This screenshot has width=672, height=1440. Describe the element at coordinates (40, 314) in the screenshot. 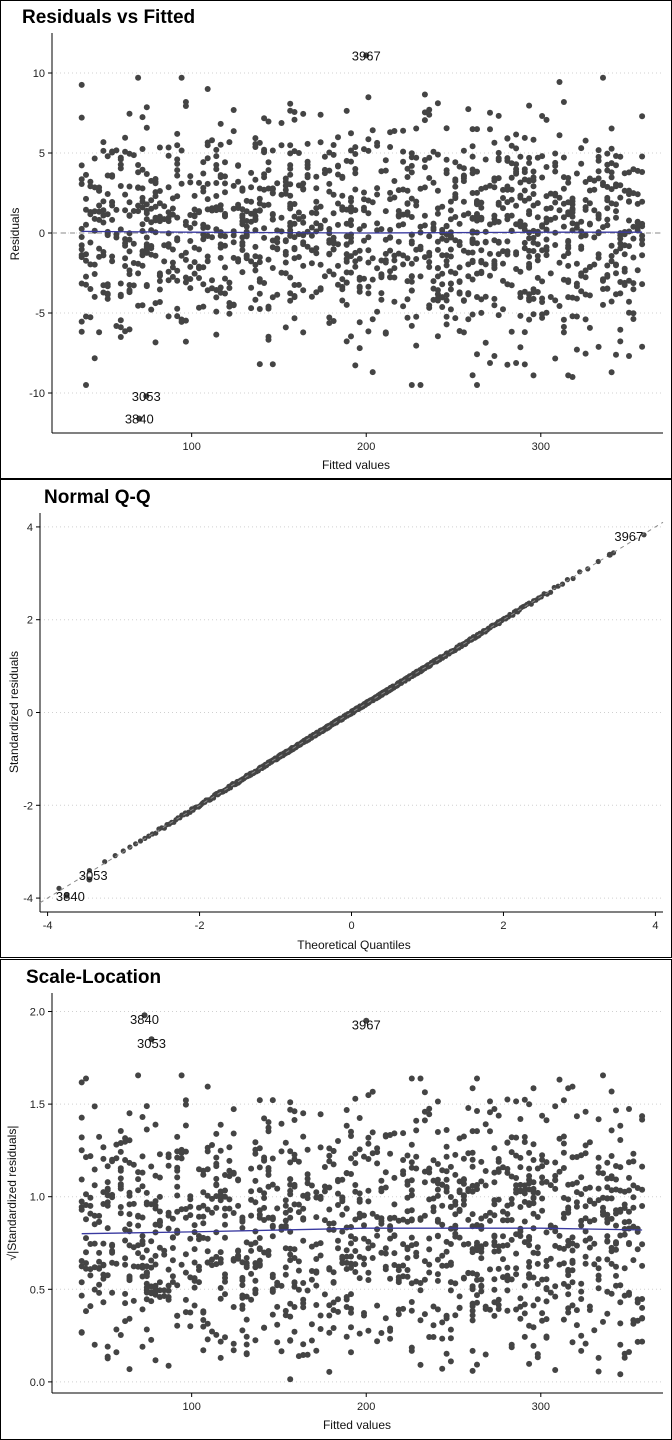

I see `y-tick-label: -5` at that location.